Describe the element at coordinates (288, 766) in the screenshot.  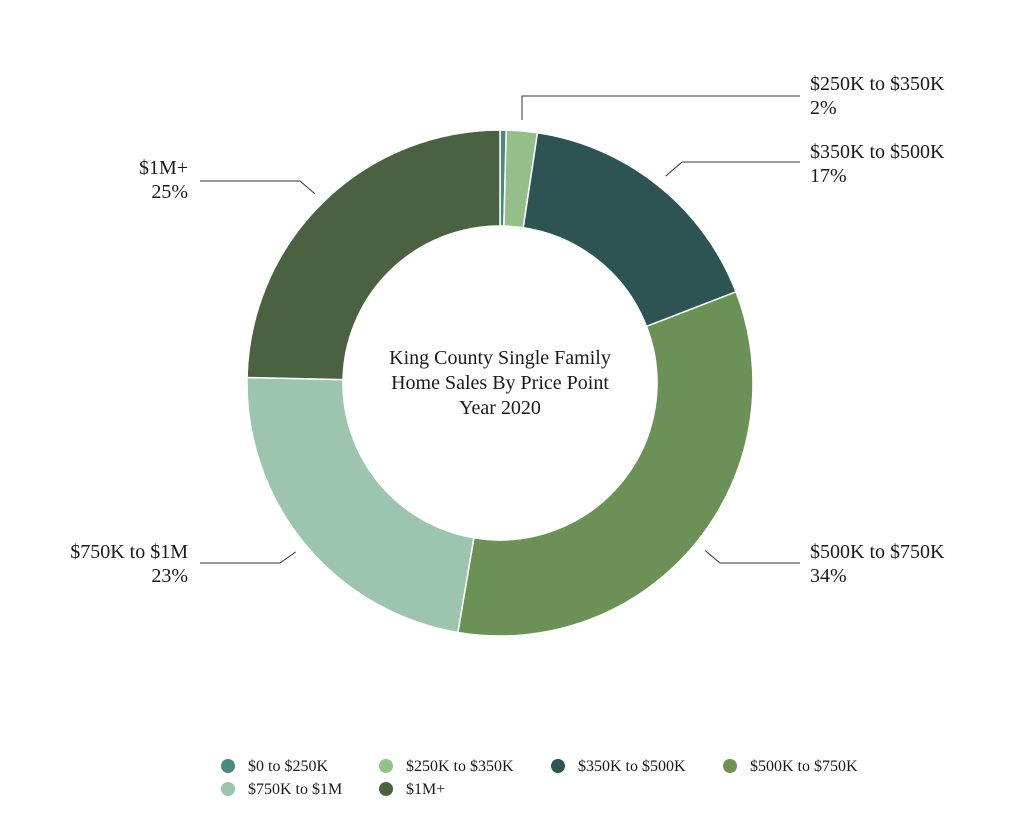
I see `legend-label-0-to-250k: $0 to $250K` at that location.